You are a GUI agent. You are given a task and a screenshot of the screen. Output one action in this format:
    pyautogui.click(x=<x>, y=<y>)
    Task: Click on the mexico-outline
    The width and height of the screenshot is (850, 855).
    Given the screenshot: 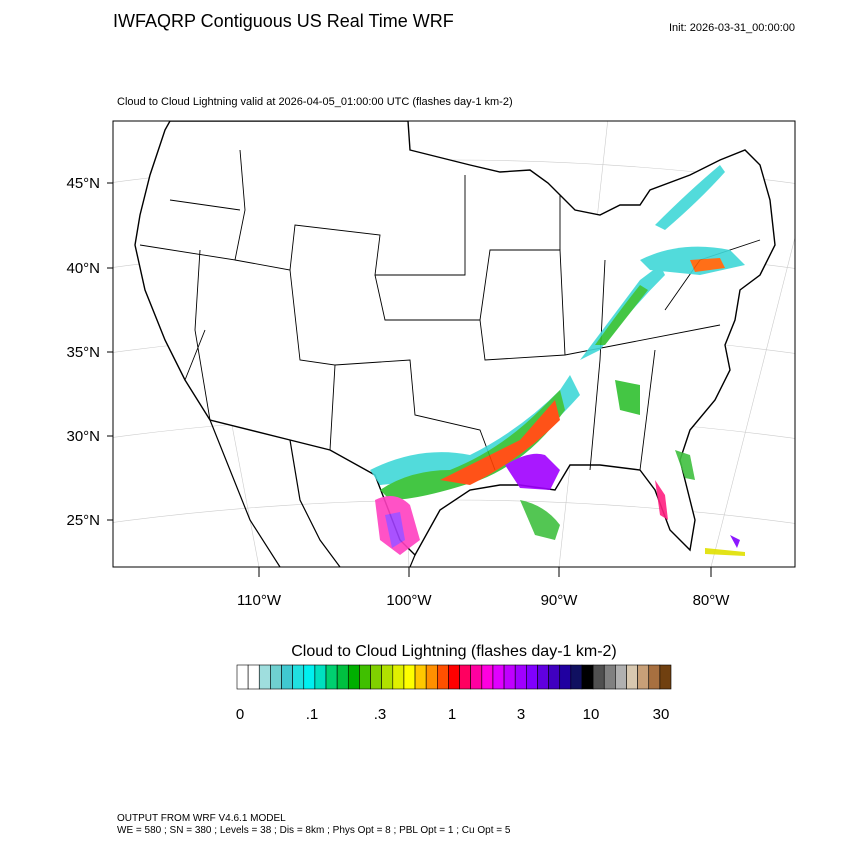 What is the action you would take?
    pyautogui.click(x=312, y=493)
    